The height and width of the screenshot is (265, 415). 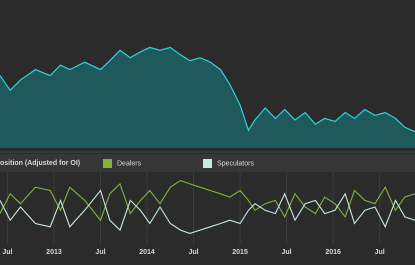 I want to click on x-tick-label: 2016, so click(x=333, y=252).